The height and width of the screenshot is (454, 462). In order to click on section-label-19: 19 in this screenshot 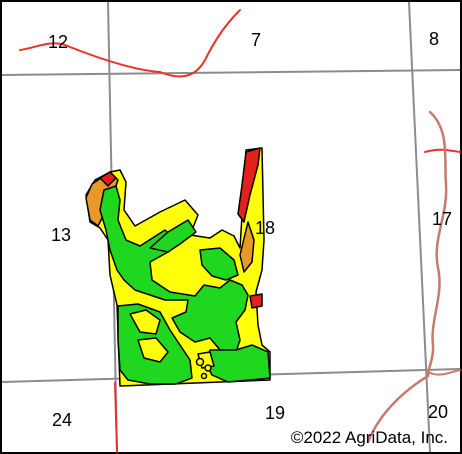, I will do `click(275, 413)`.